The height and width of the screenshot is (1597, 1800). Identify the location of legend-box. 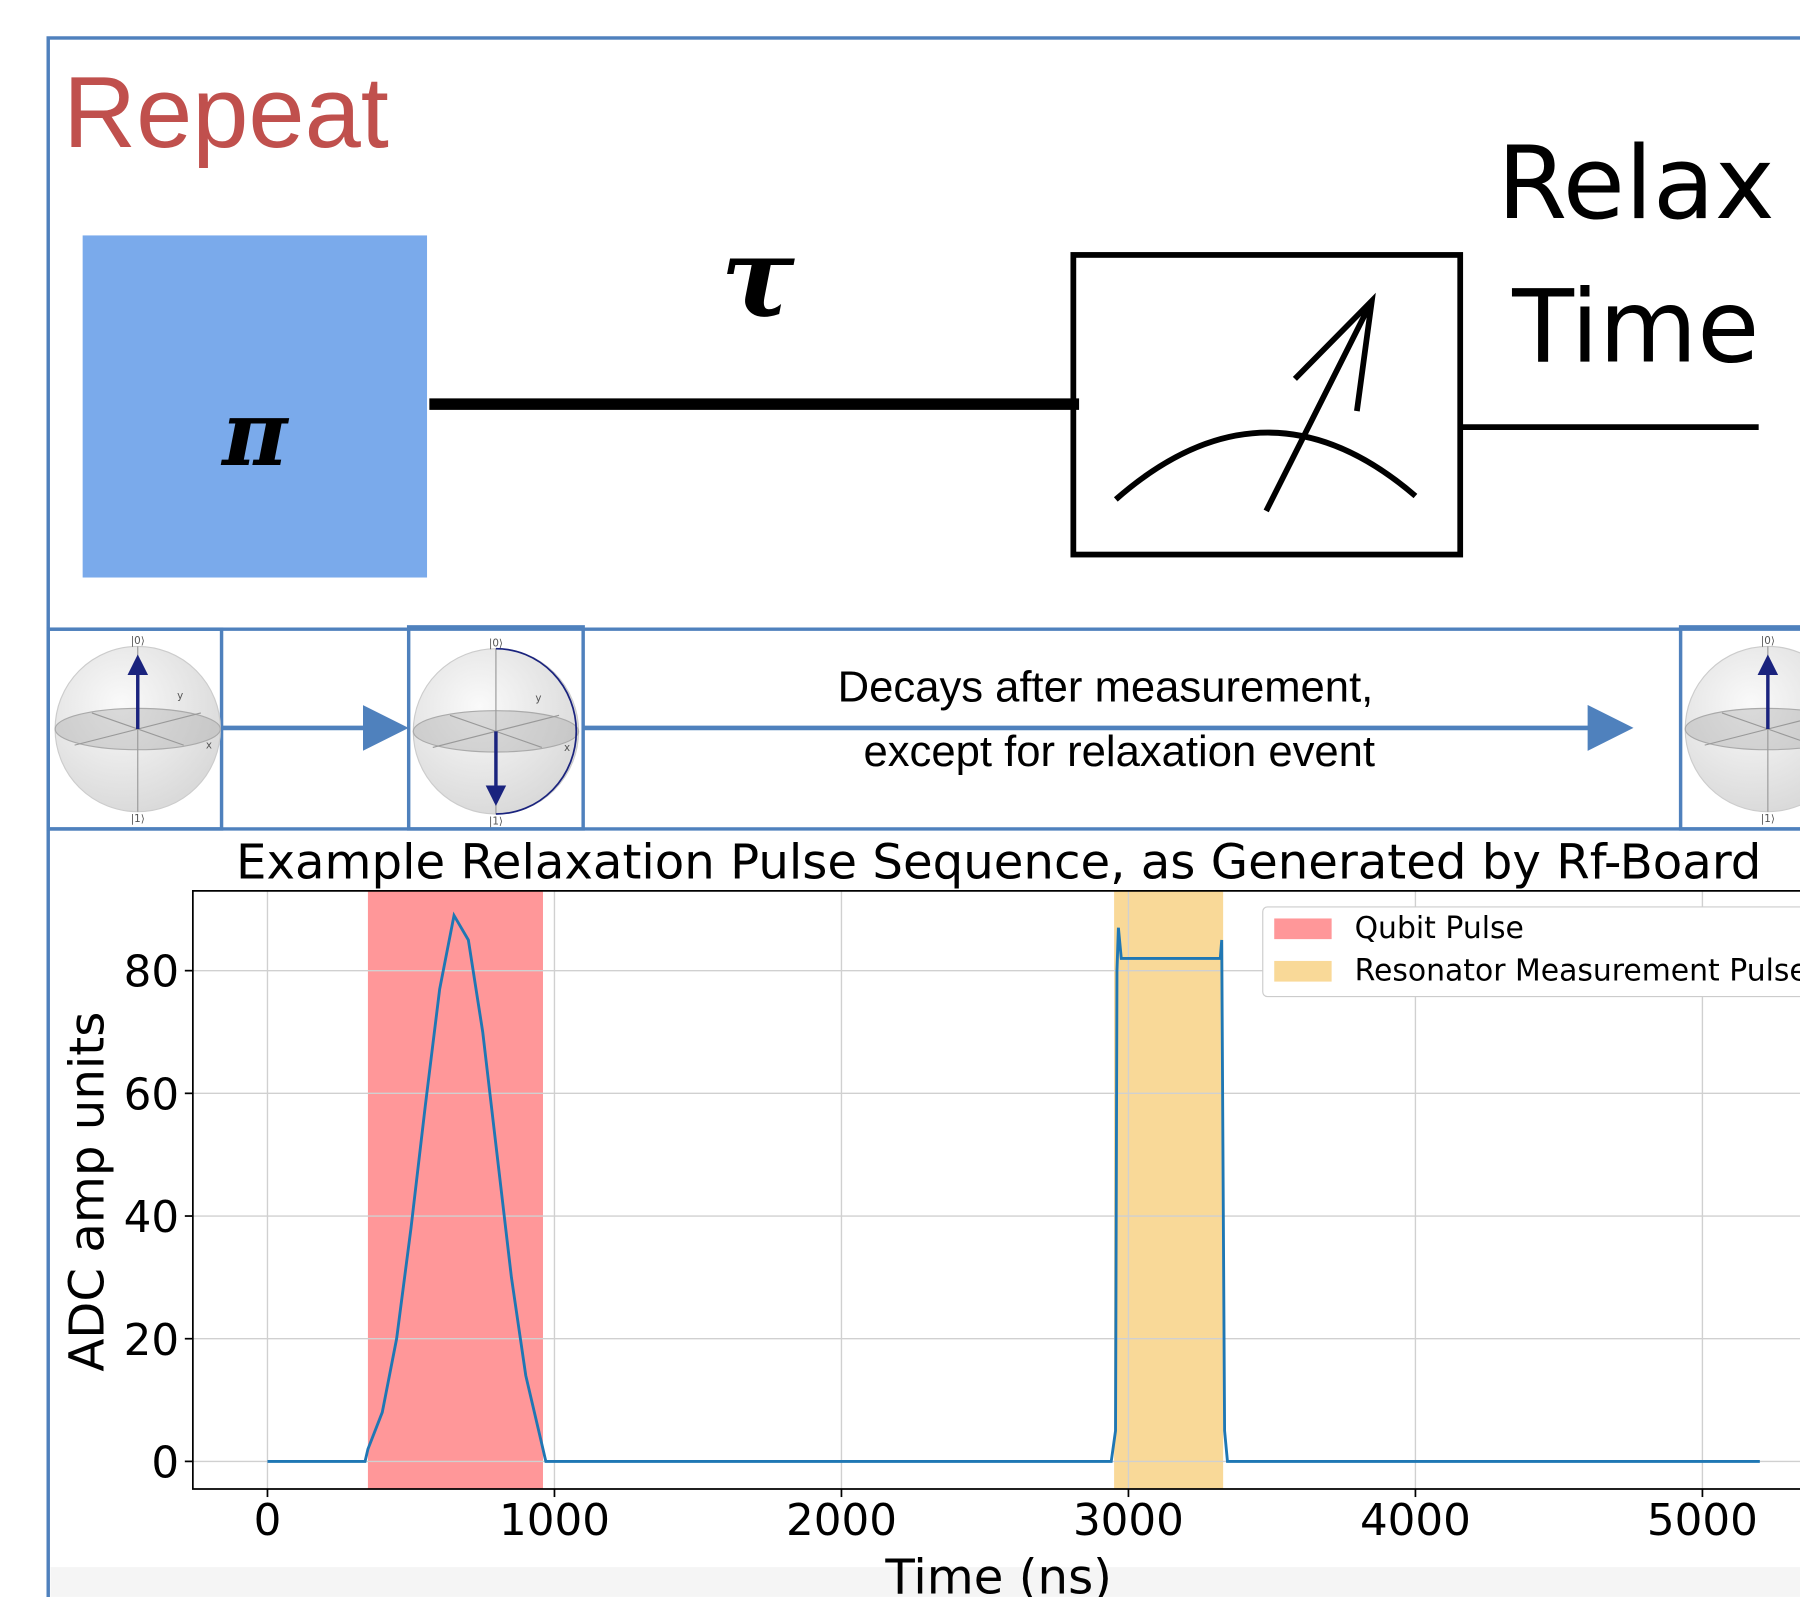
(1531, 952).